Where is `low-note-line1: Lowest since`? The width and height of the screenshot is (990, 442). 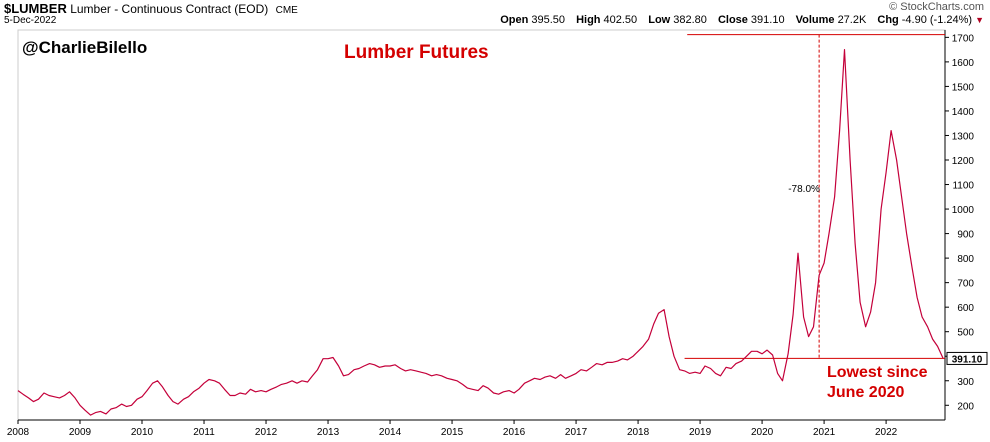
low-note-line1: Lowest since is located at coordinates (877, 372).